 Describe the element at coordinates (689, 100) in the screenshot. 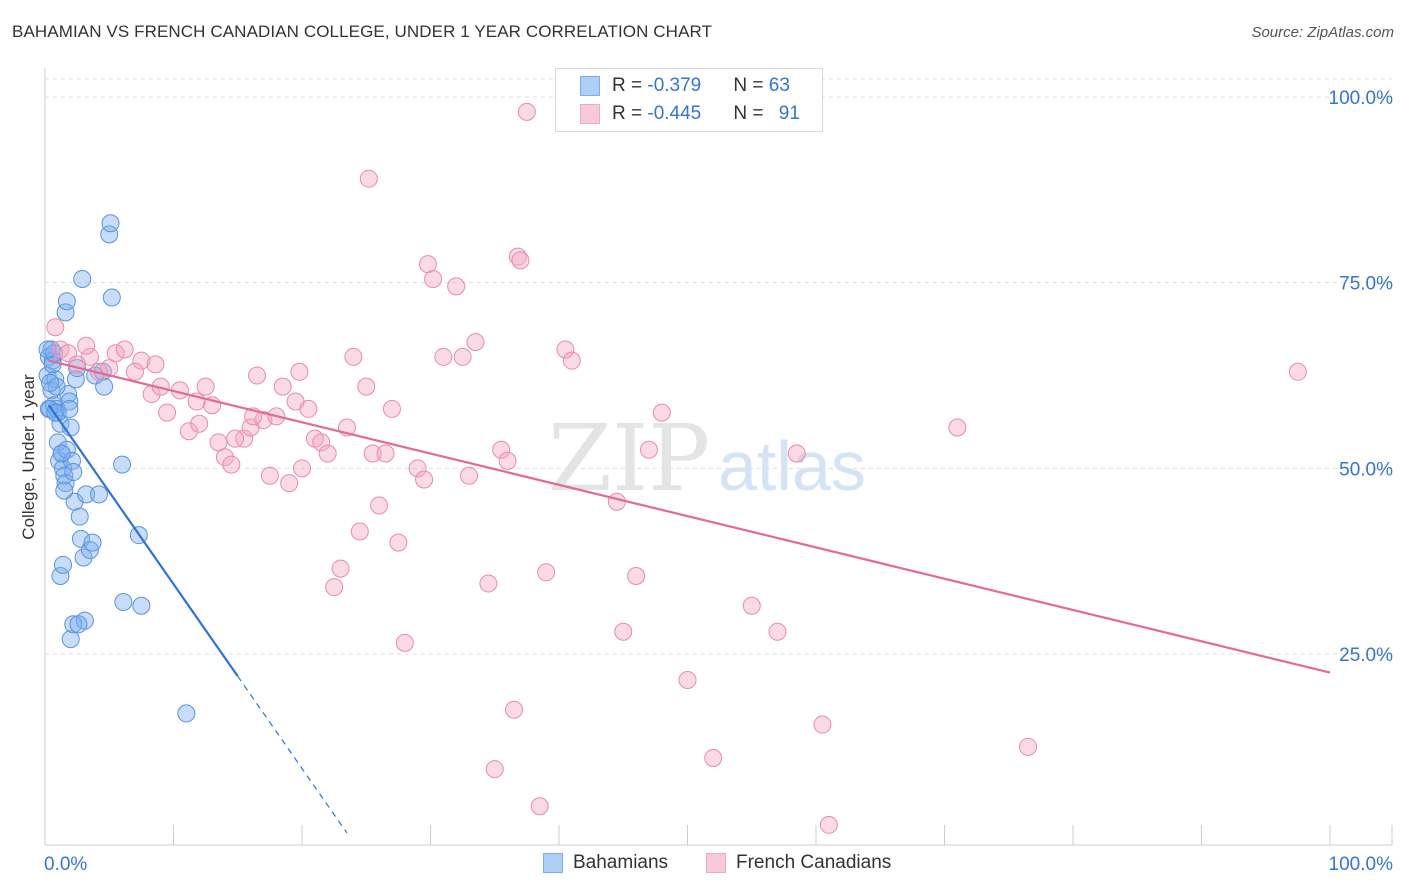

I see `stats-legend: R = -0.379 N = 63 R = -0.445 N = 91` at that location.